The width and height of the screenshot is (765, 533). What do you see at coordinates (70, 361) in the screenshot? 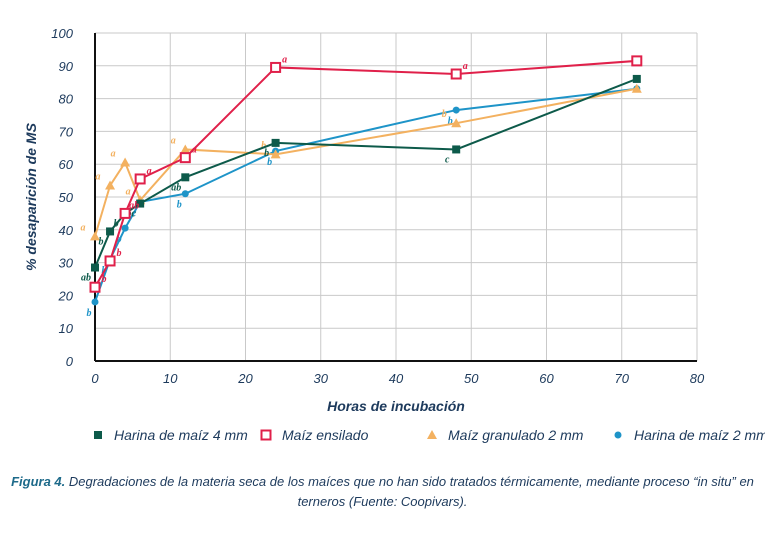
I see `y-tick-label: 0` at bounding box center [70, 361].